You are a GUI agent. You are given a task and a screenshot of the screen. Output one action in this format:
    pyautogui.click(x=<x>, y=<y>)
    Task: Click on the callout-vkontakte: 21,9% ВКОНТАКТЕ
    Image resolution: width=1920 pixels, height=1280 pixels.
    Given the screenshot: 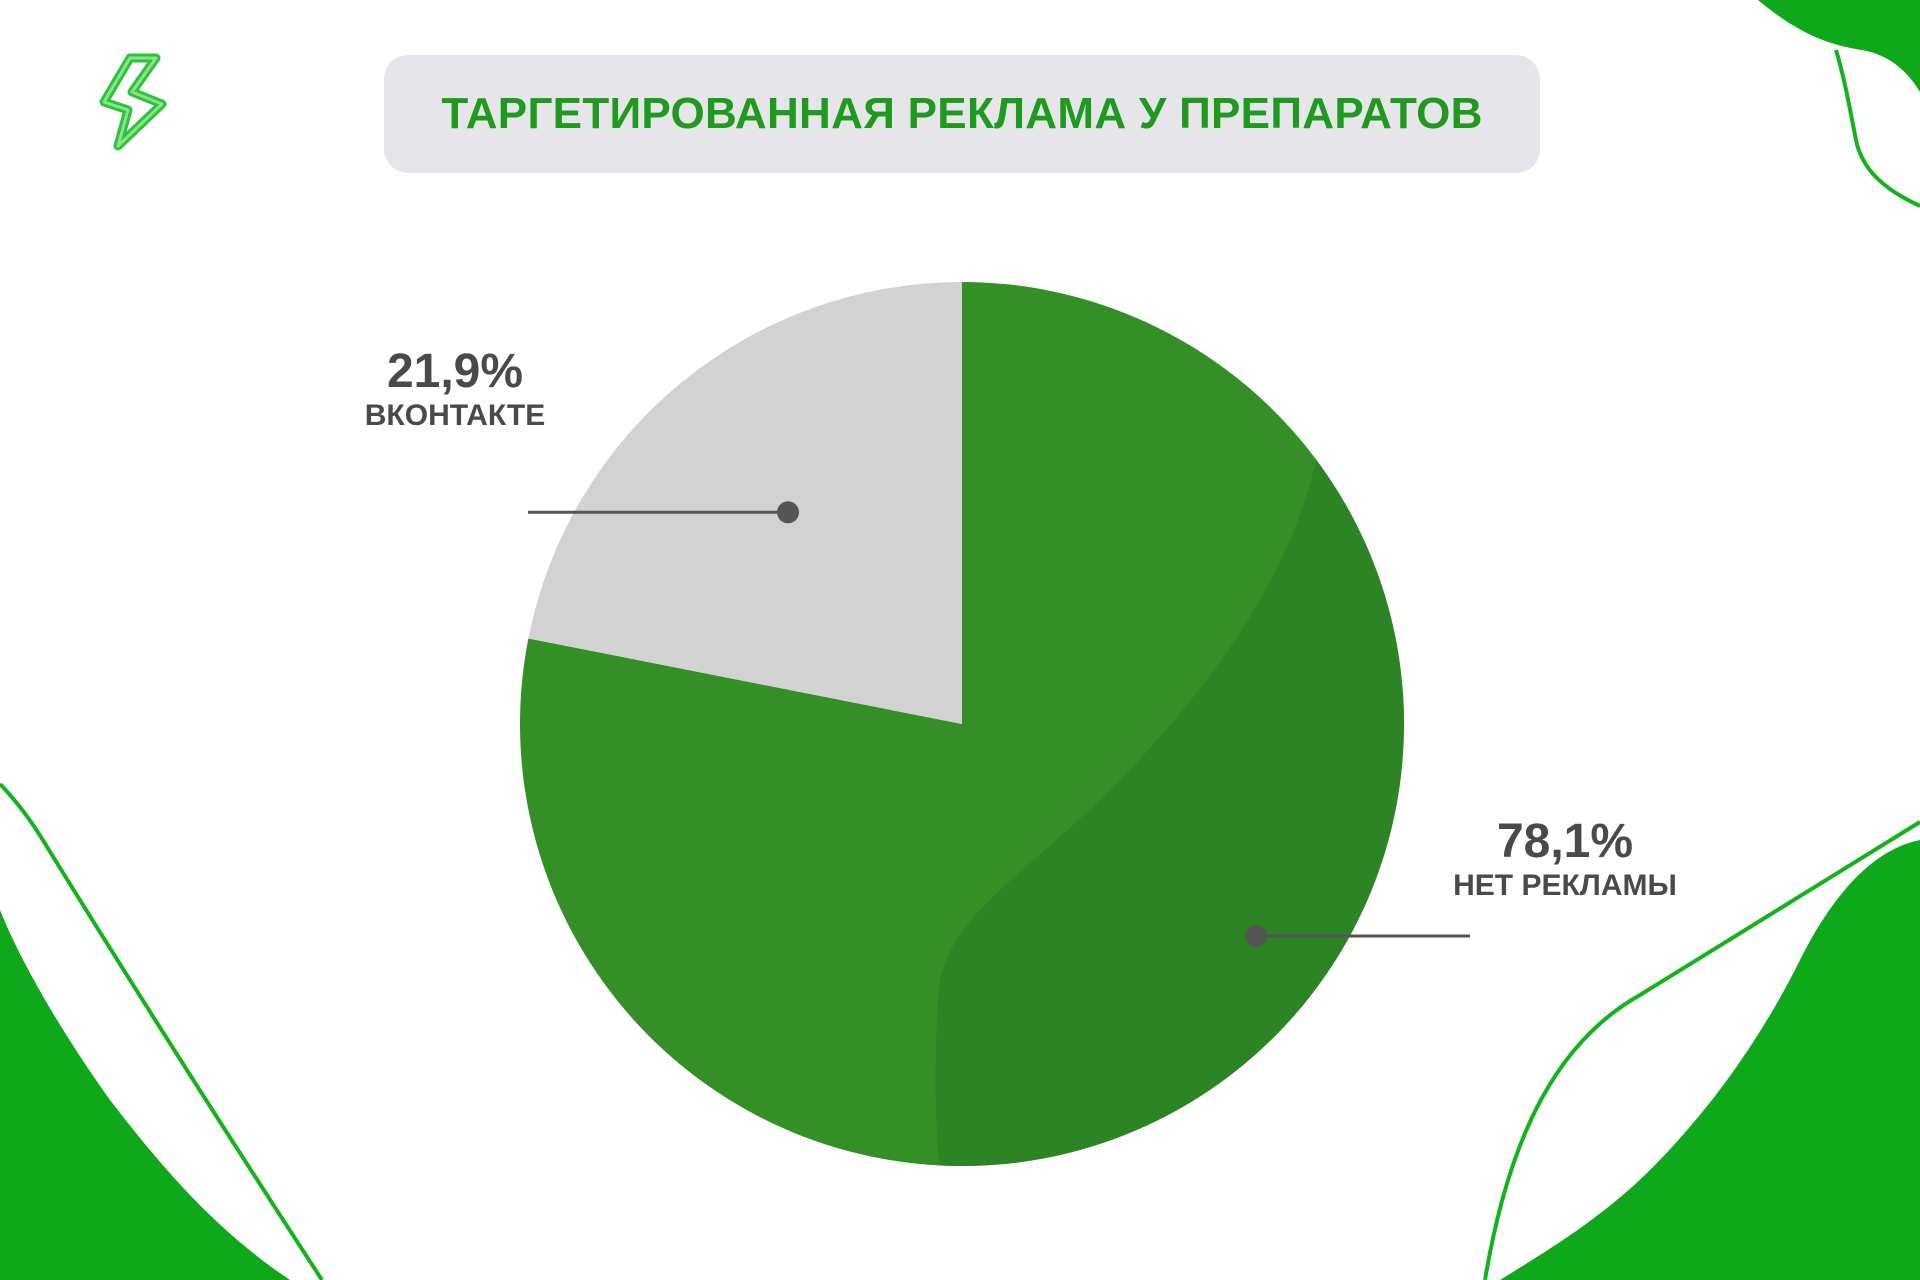 What is the action you would take?
    pyautogui.click(x=455, y=390)
    